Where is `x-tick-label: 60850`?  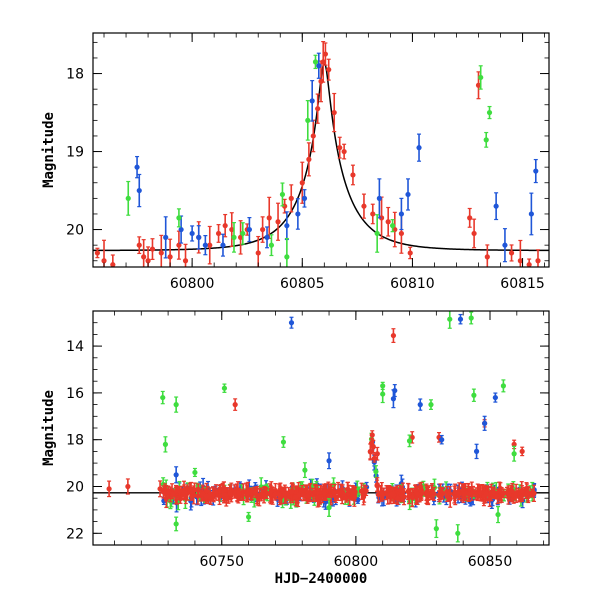
x-tick-label: 60850 is located at coordinates (490, 562).